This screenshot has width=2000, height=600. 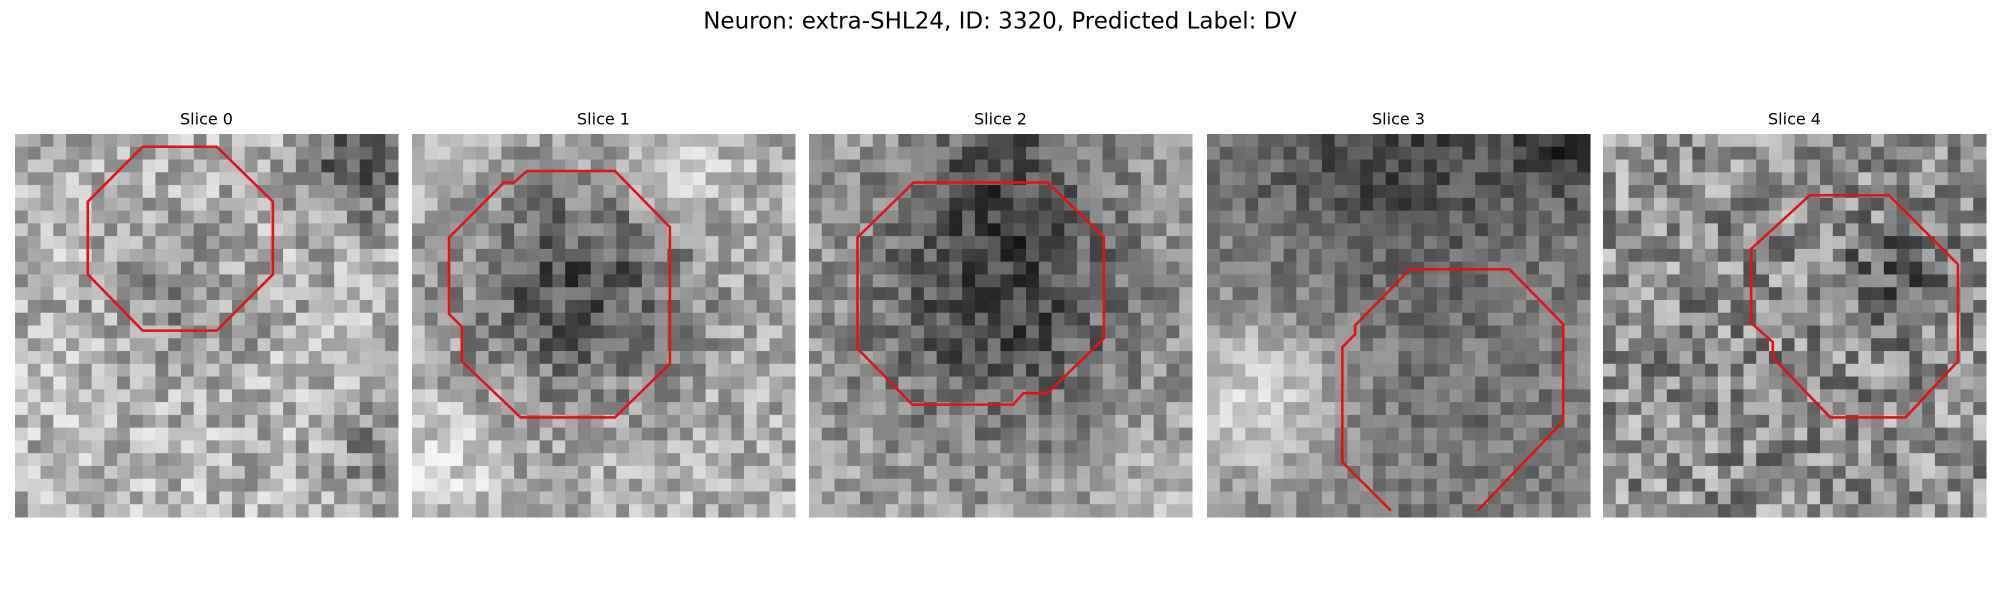 What do you see at coordinates (1000, 119) in the screenshot?
I see `panel-title: Slice 2` at bounding box center [1000, 119].